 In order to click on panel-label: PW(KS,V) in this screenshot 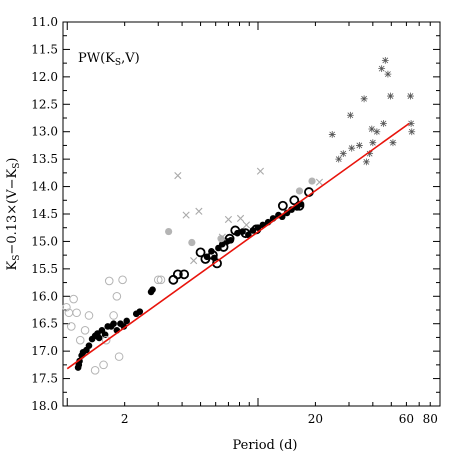, I will do `click(109, 59)`.